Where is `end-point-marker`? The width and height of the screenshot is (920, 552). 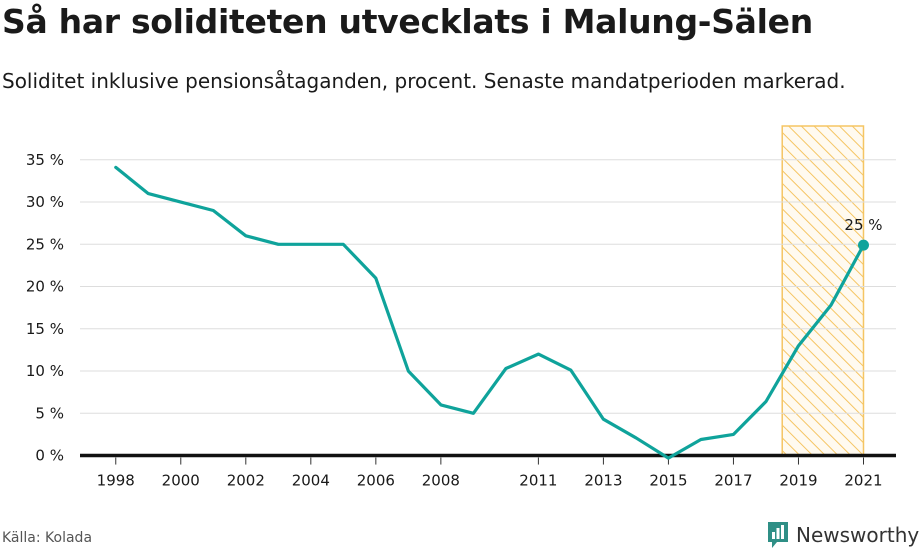
end-point-marker is located at coordinates (863, 245).